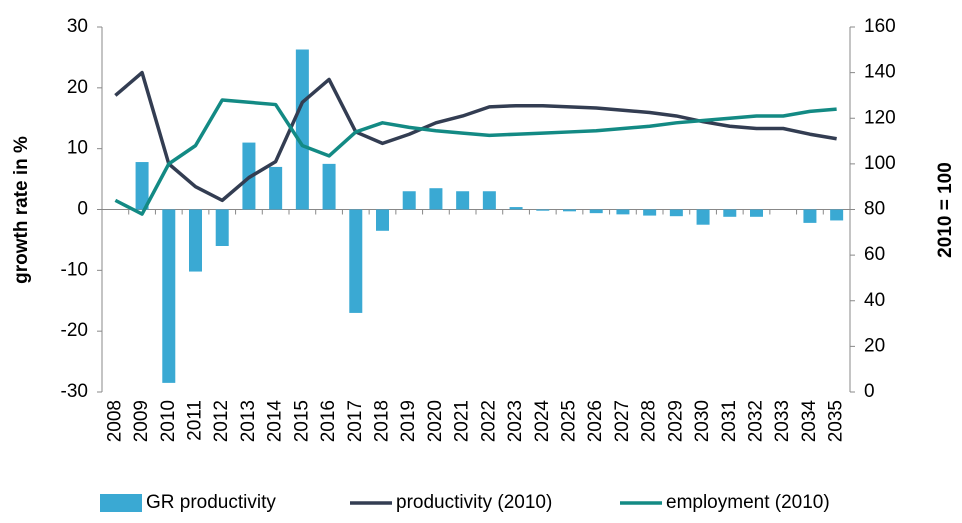 This screenshot has width=962, height=523. I want to click on y2-tick-label: 160, so click(880, 26).